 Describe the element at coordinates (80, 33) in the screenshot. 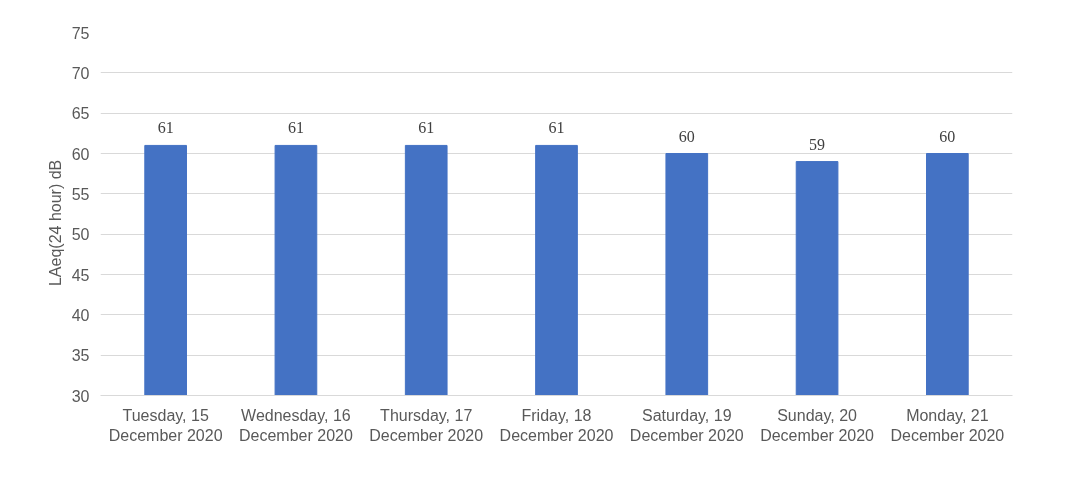

I see `y-tick-label: 75` at that location.